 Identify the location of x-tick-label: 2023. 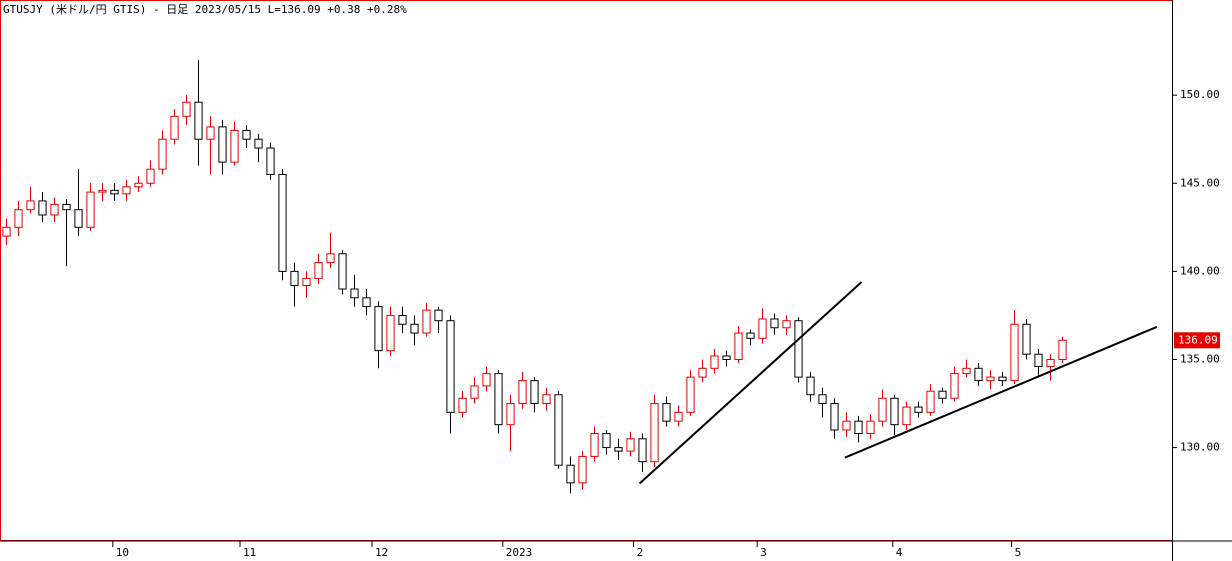
(519, 552).